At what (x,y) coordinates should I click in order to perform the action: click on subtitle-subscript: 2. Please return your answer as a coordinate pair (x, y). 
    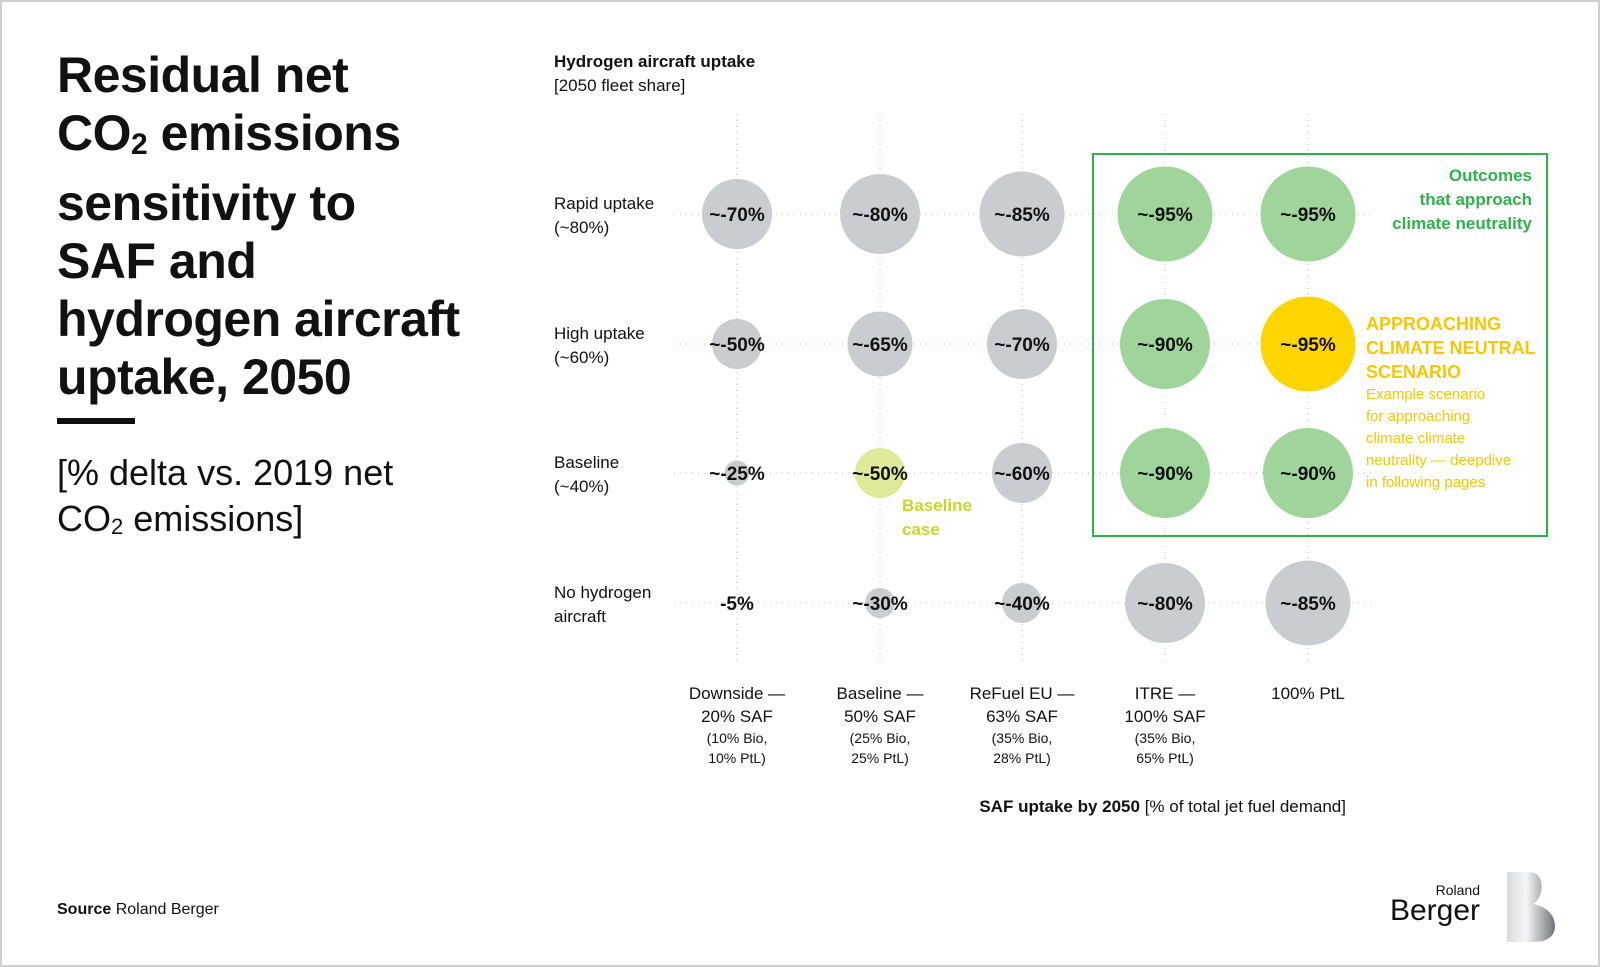
    Looking at the image, I should click on (117, 526).